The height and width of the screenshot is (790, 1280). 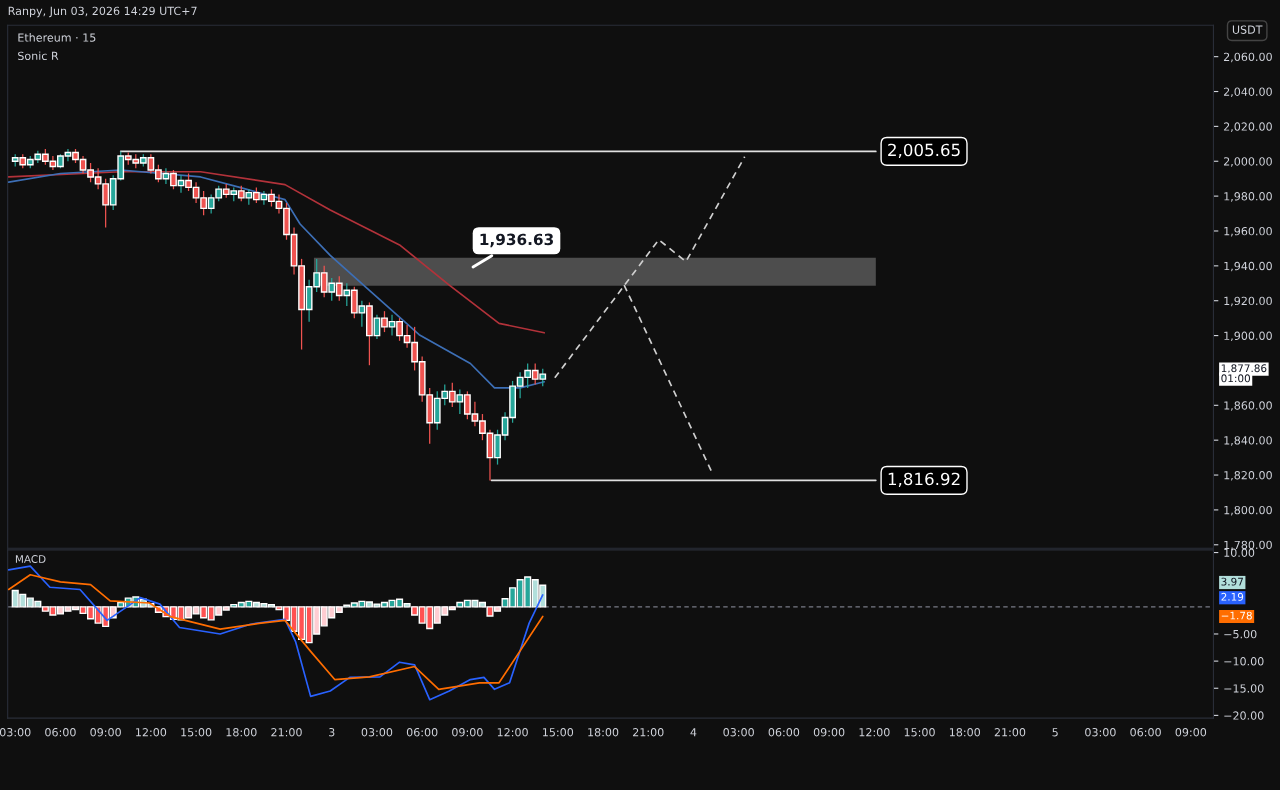 I want to click on text: 3.97, so click(x=1232, y=581).